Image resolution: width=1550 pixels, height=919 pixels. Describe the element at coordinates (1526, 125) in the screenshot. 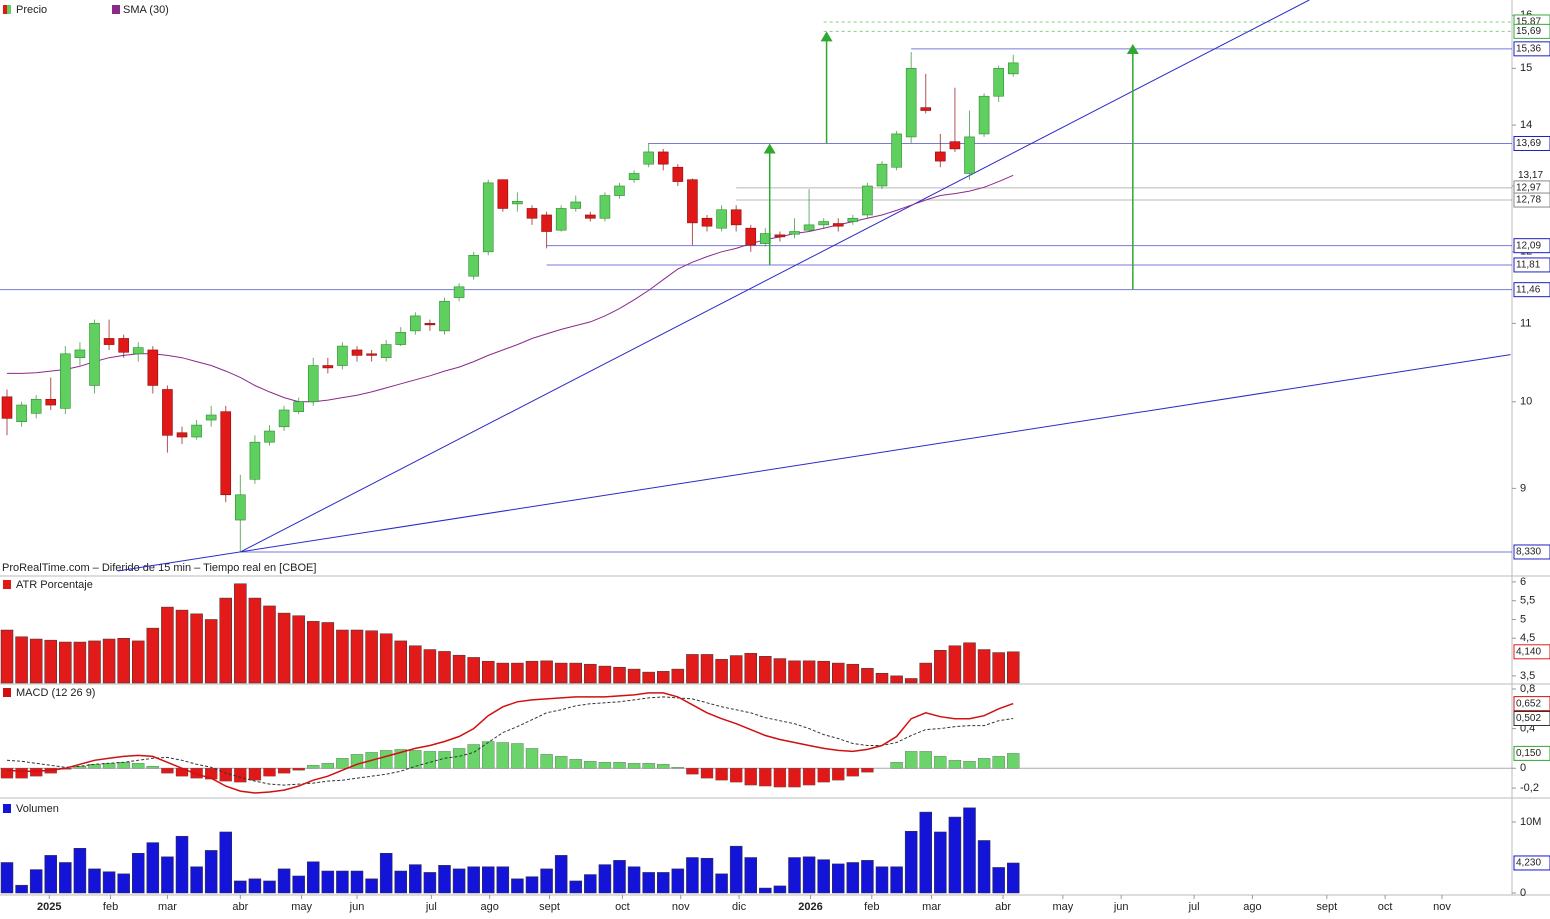

I see `y-tick-label: 14` at that location.